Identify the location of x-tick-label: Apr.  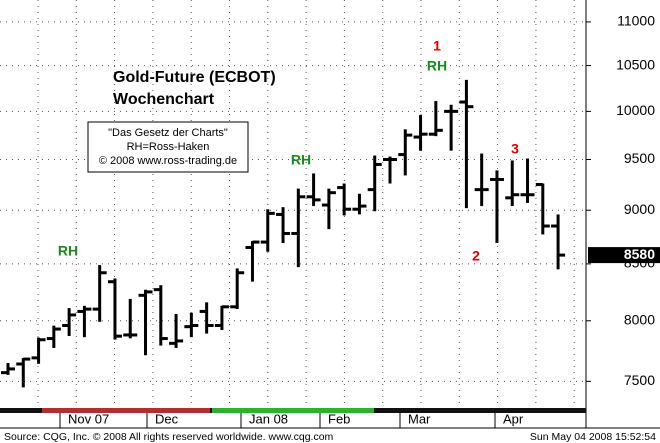
(513, 418).